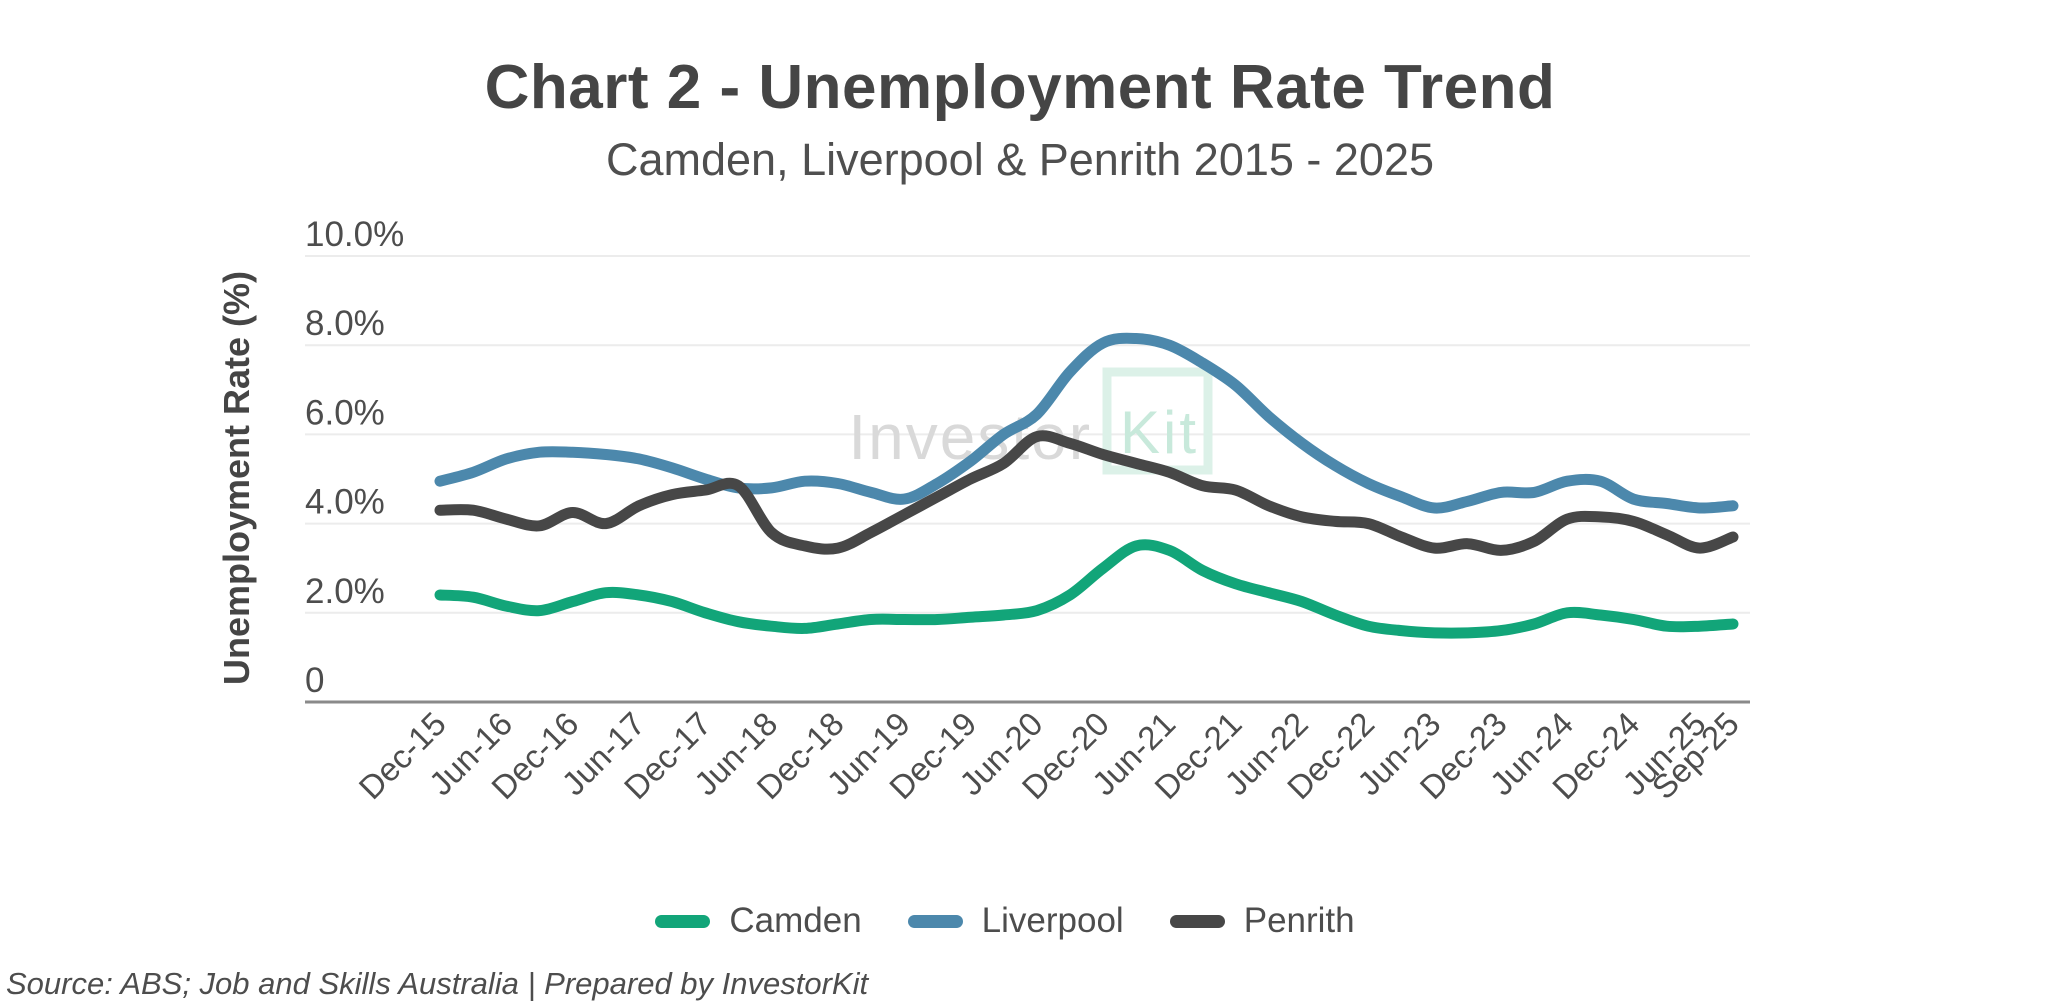 The width and height of the screenshot is (2048, 1008). Describe the element at coordinates (314, 680) in the screenshot. I see `y-tick-label: 0` at that location.